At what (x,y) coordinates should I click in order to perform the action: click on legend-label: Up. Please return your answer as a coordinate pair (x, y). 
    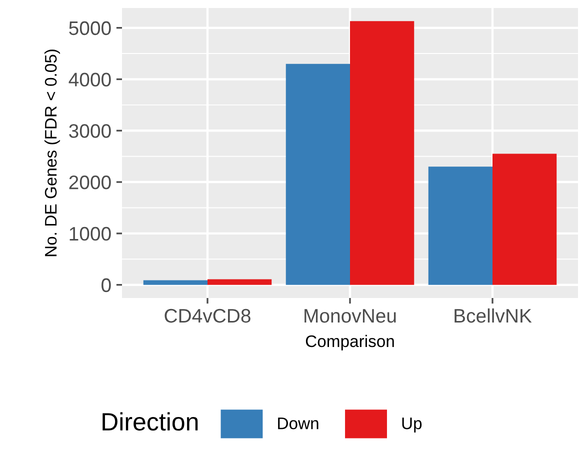
    Looking at the image, I should click on (412, 425).